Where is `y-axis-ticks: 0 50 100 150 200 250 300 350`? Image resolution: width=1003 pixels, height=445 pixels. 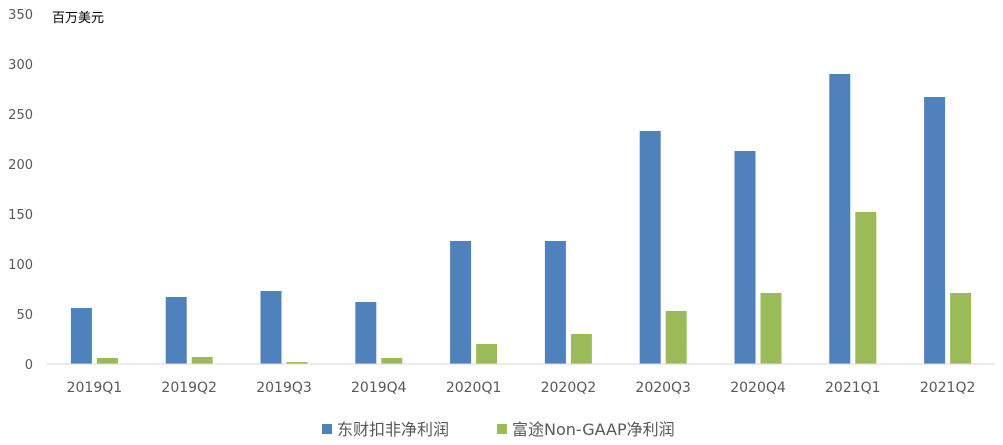 y-axis-ticks: 0 50 100 150 200 250 300 350 is located at coordinates (20, 190).